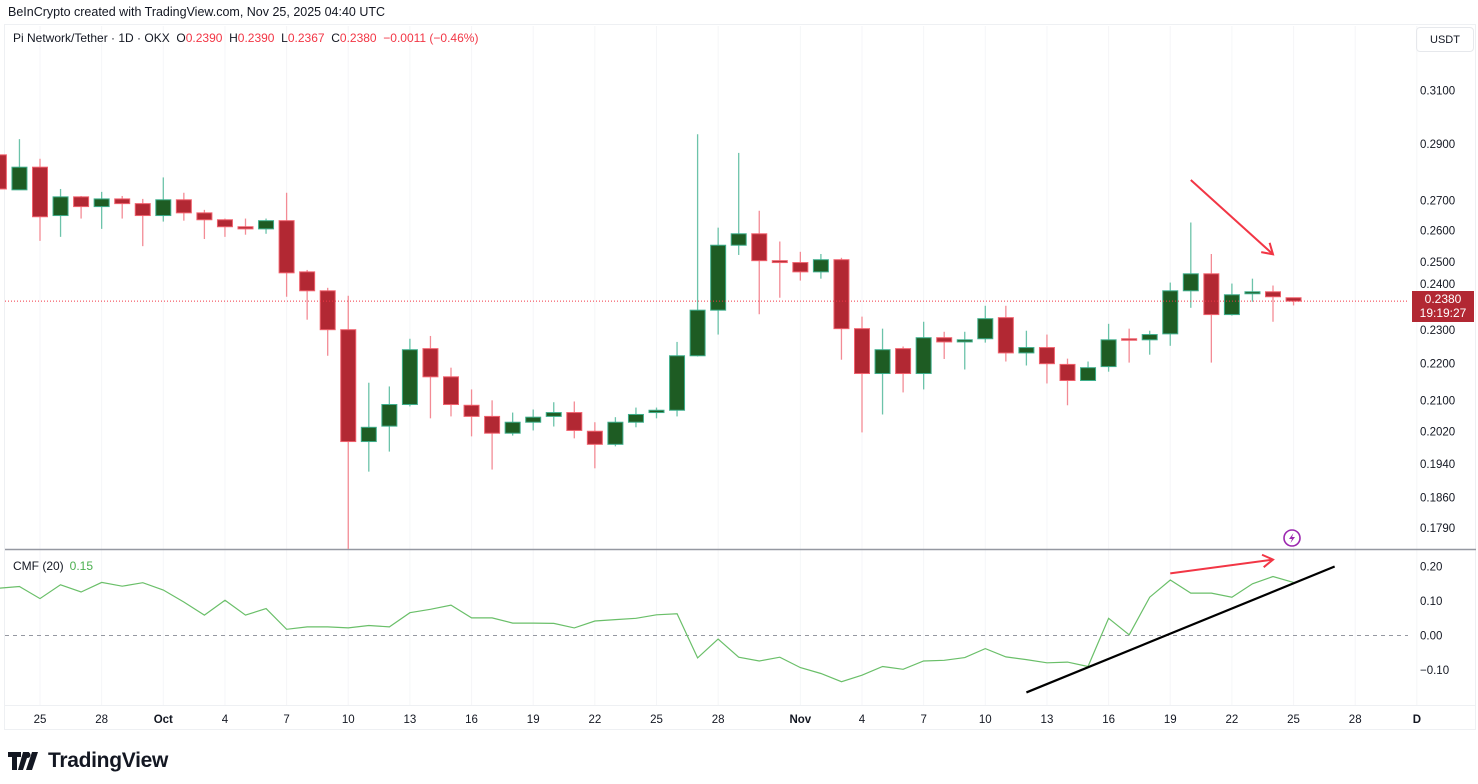 This screenshot has height=784, width=1478. Describe the element at coordinates (284, 38) in the screenshot. I see `low-label: L` at that location.